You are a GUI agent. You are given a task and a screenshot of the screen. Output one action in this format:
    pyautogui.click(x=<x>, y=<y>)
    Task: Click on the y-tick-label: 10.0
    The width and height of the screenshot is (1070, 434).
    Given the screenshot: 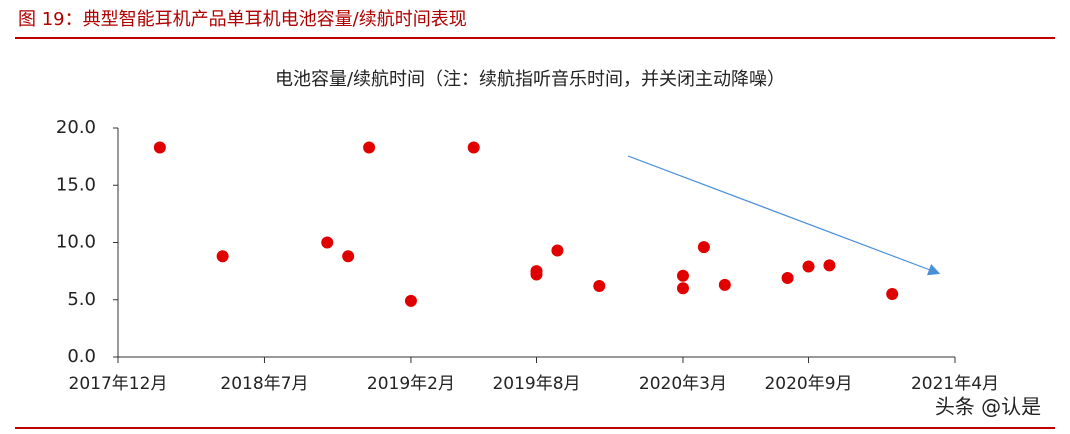 What is the action you would take?
    pyautogui.click(x=76, y=242)
    